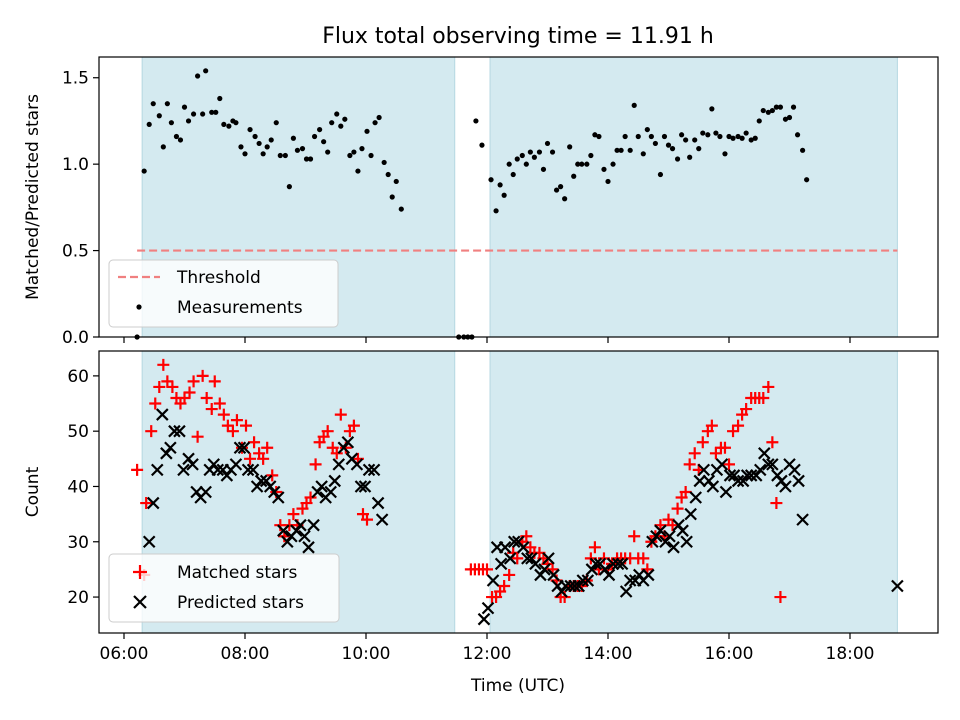  Describe the element at coordinates (218, 278) in the screenshot. I see `threshold-legend-label: Threshold` at that location.